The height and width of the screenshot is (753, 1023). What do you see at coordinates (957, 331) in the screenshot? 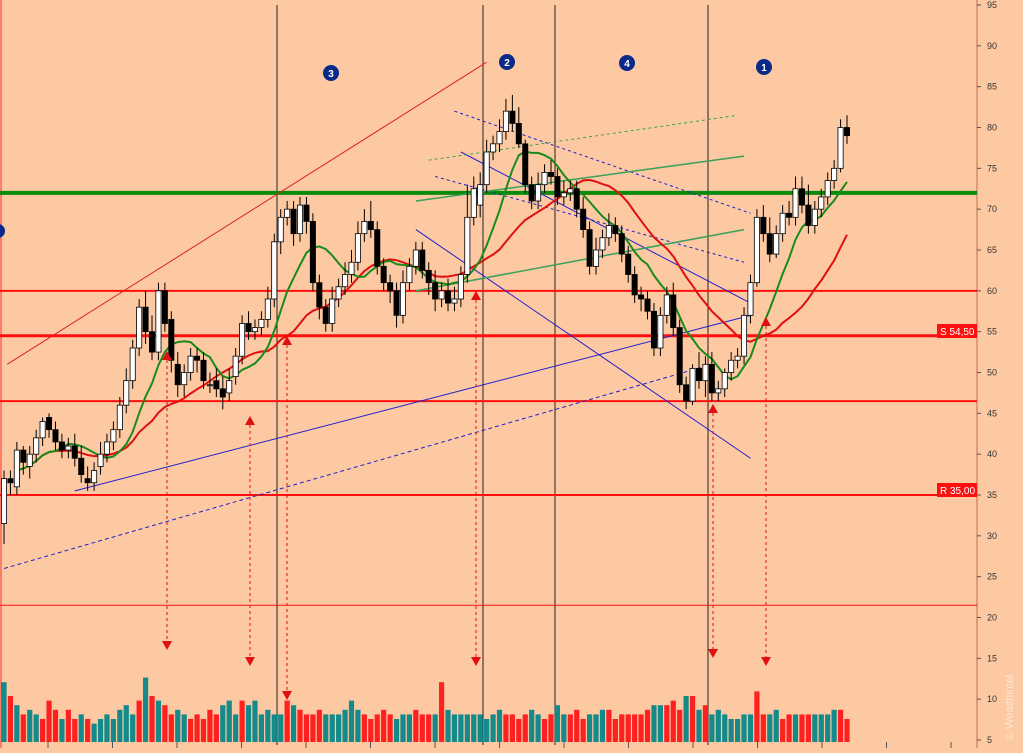
I see `support-level-label: S 54,50` at bounding box center [957, 331].